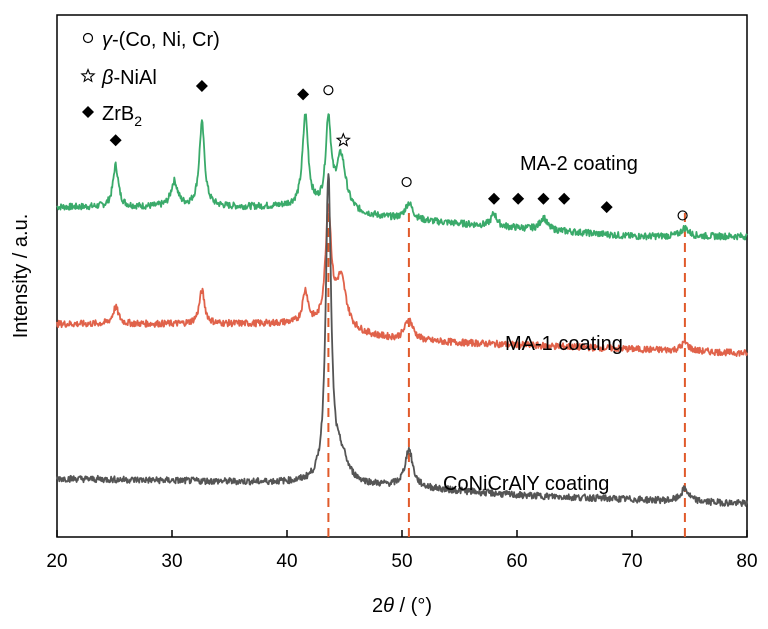 This screenshot has width=768, height=629. I want to click on y-axis-label: Intensity / a.u., so click(21, 276).